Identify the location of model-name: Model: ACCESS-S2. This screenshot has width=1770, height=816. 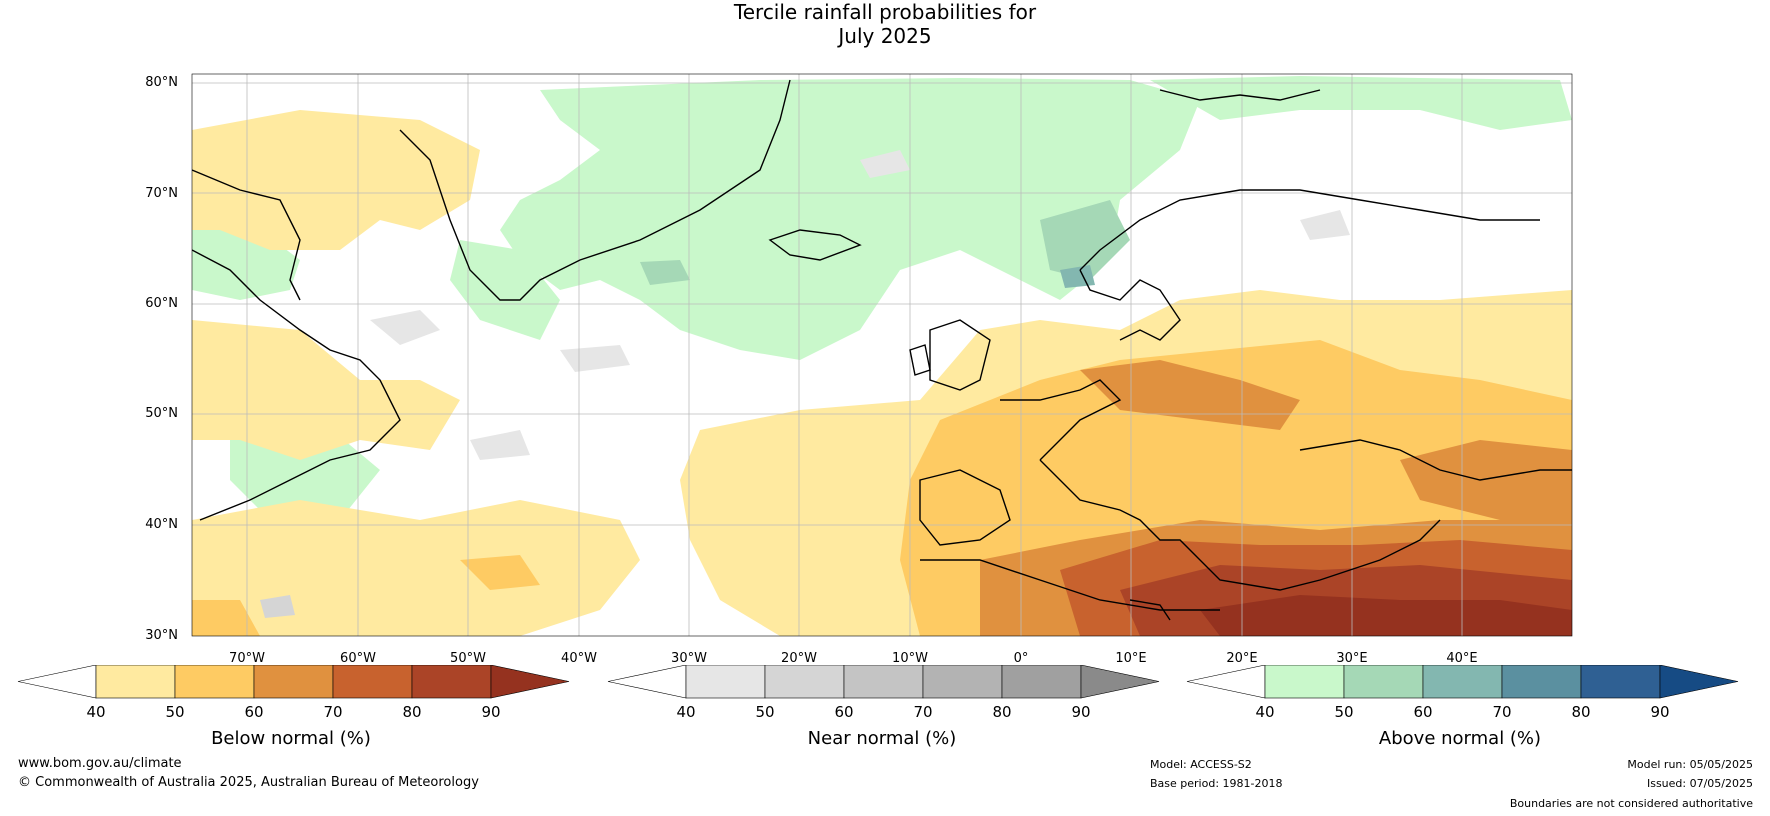
(1201, 764).